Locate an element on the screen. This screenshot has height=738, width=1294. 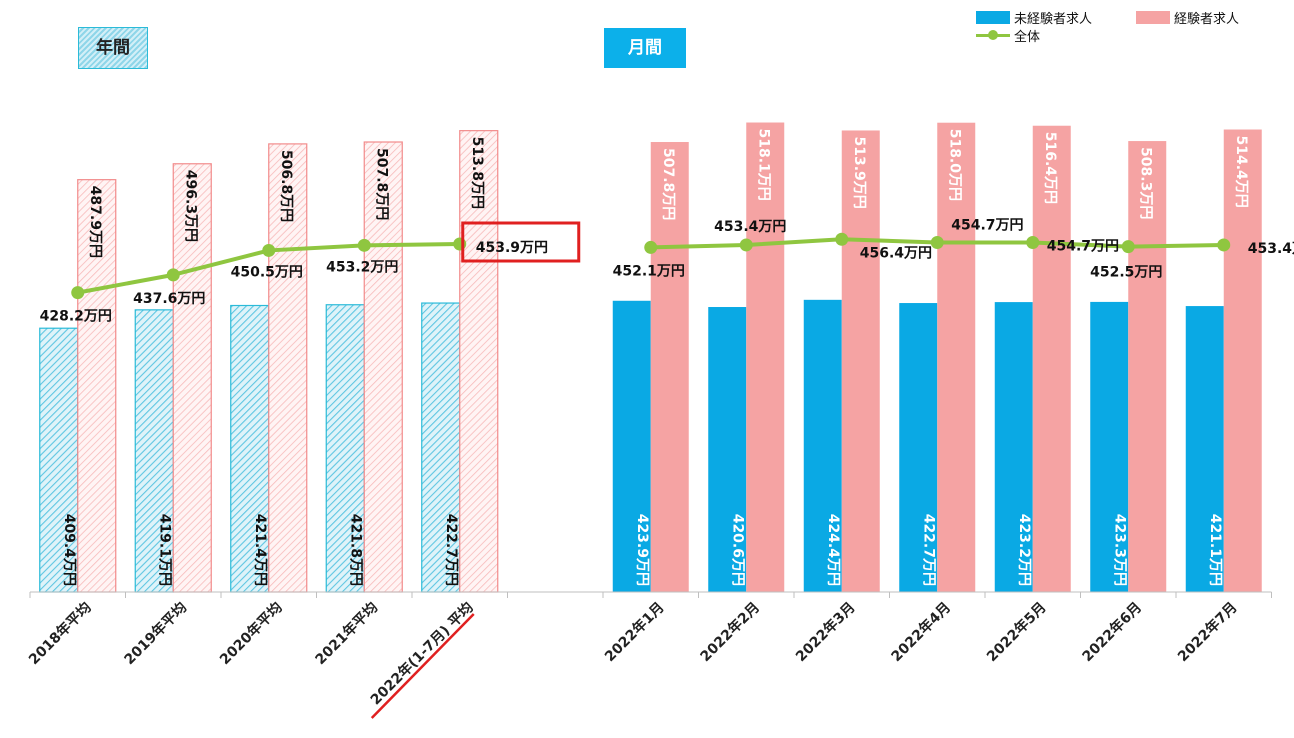
bar-label-inexperienced: 421.1万円 is located at coordinates (1215, 550).